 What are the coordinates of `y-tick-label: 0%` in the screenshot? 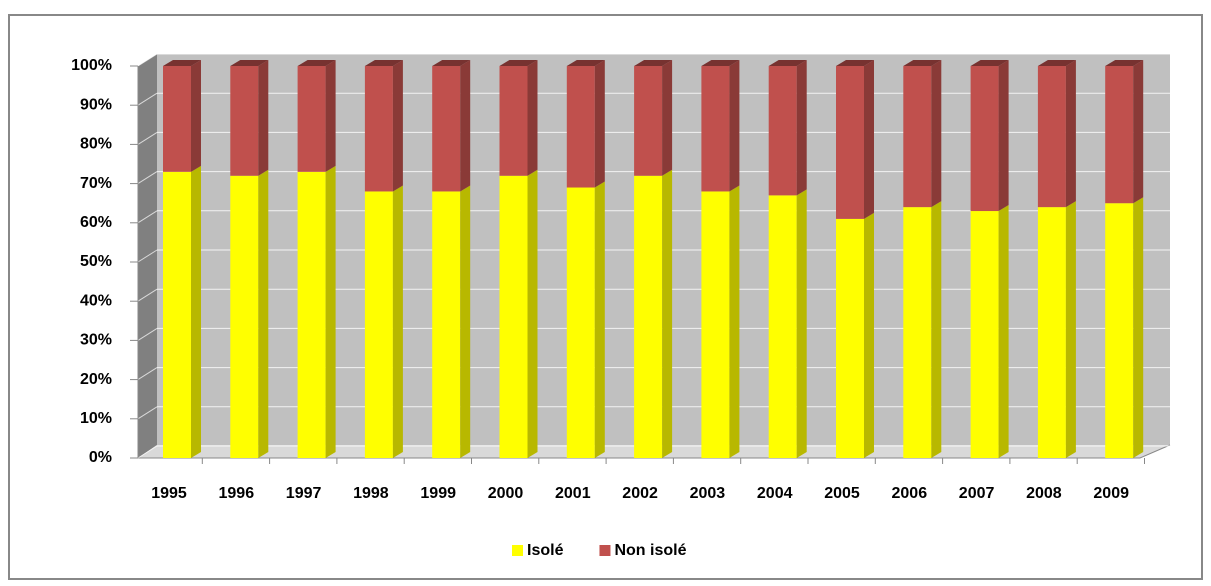 It's located at (100, 457).